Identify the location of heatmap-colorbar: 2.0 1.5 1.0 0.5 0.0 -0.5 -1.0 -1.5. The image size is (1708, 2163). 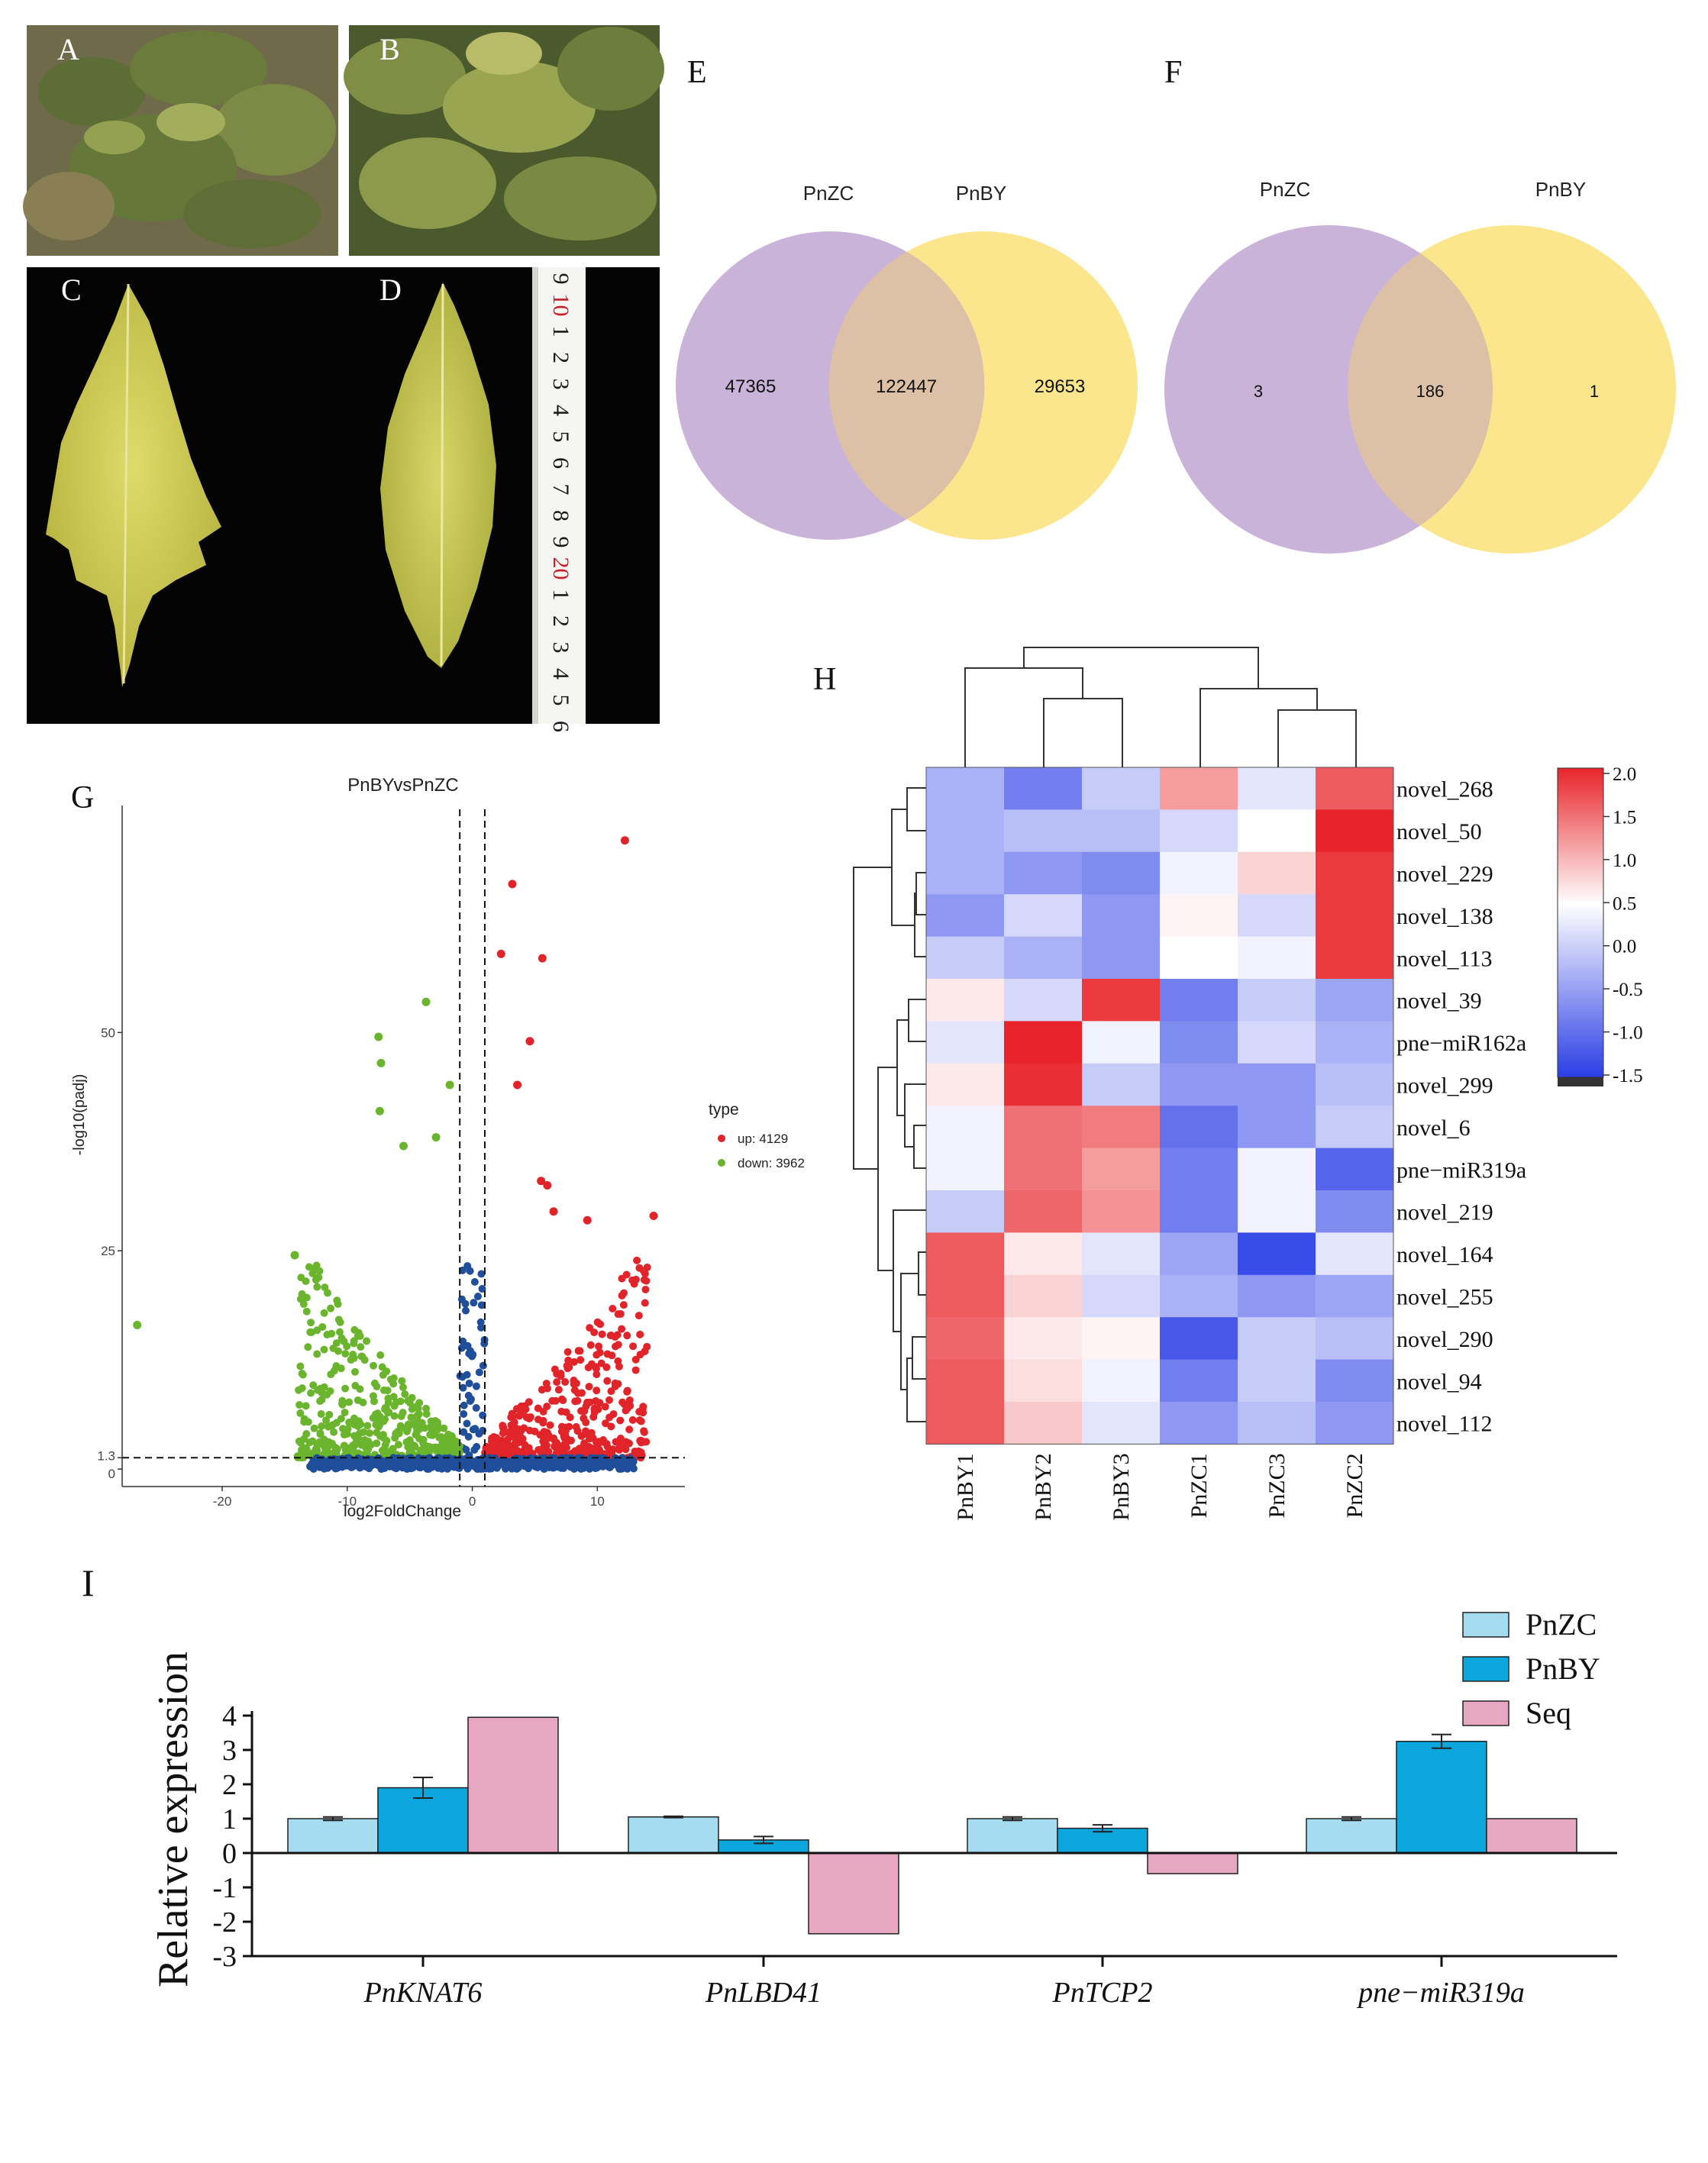
(1600, 925).